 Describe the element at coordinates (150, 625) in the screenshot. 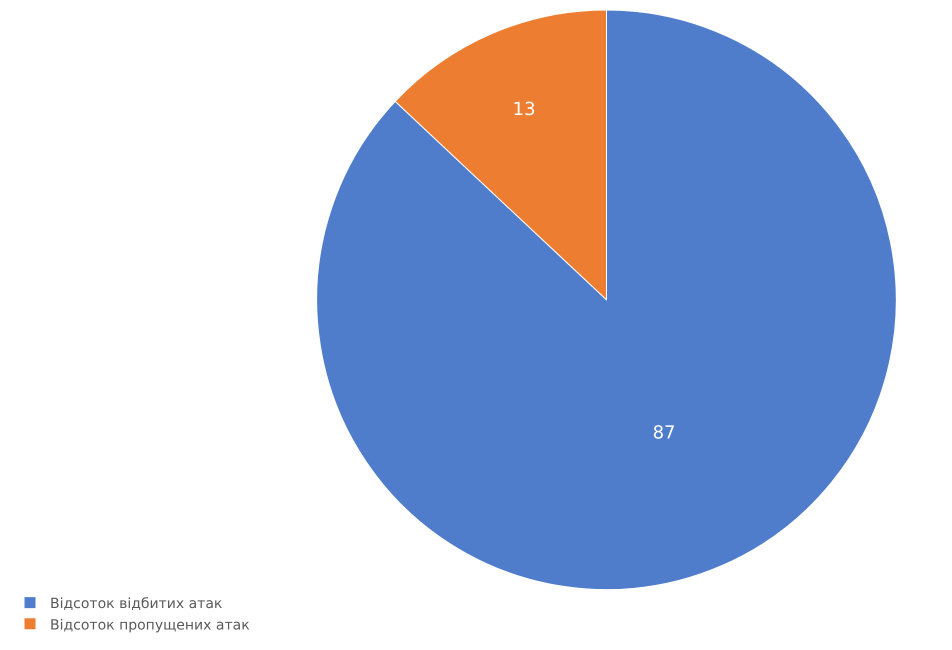

I see `legend-label: Відсоток пропущених атак` at that location.